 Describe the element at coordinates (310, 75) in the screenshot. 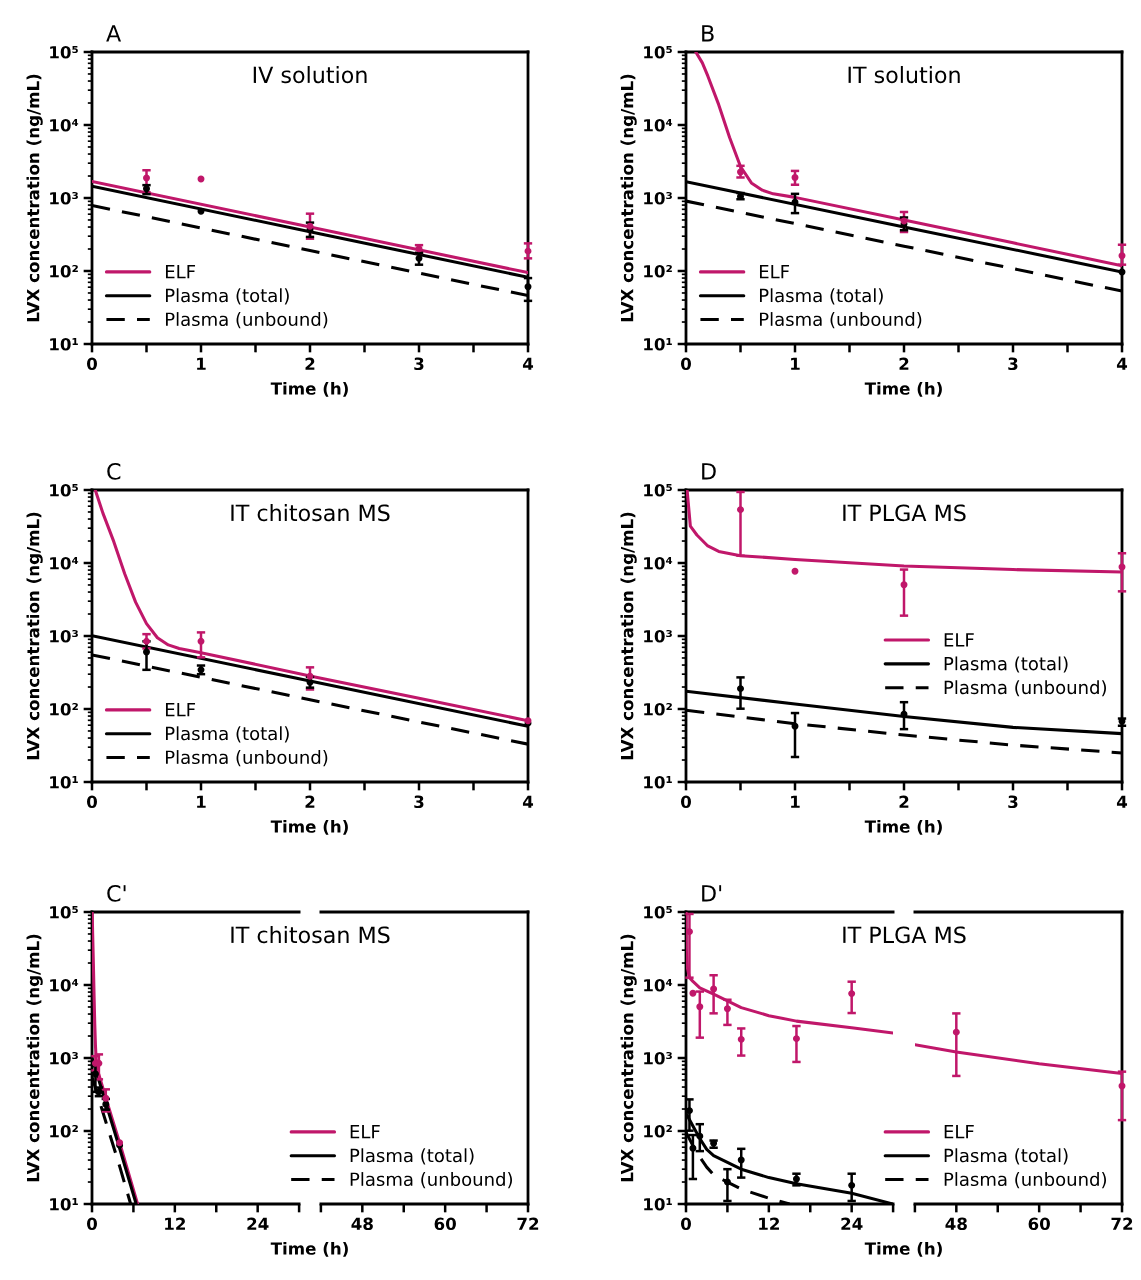

I see `text: IV solution` at that location.